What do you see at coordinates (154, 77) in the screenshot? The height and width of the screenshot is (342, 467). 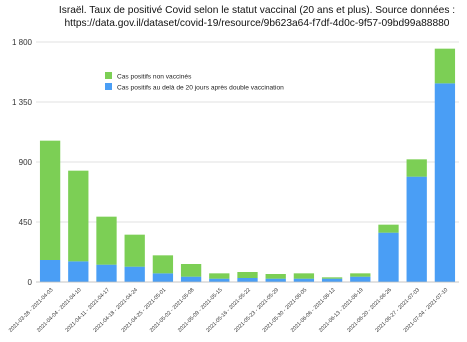 I see `legend-label-unvaccinated: Cas positifs non vaccinés` at bounding box center [154, 77].